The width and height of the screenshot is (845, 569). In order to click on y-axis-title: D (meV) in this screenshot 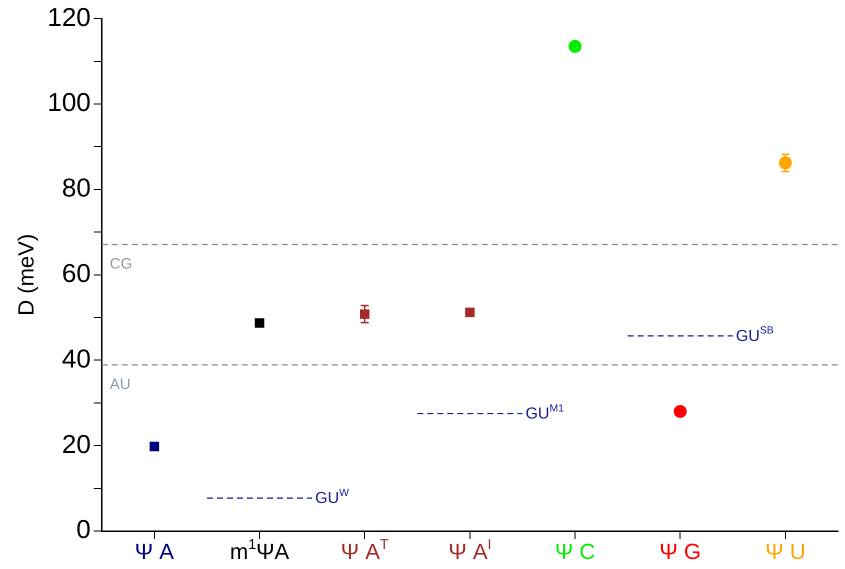, I will do `click(25, 275)`.